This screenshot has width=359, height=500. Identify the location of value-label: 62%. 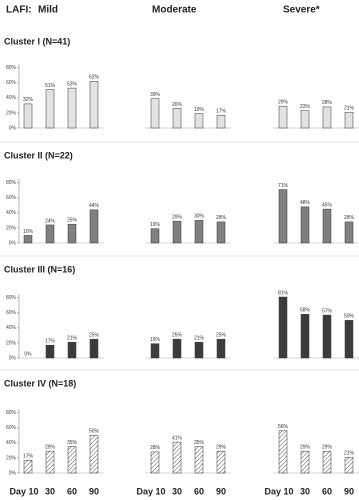
(94, 78).